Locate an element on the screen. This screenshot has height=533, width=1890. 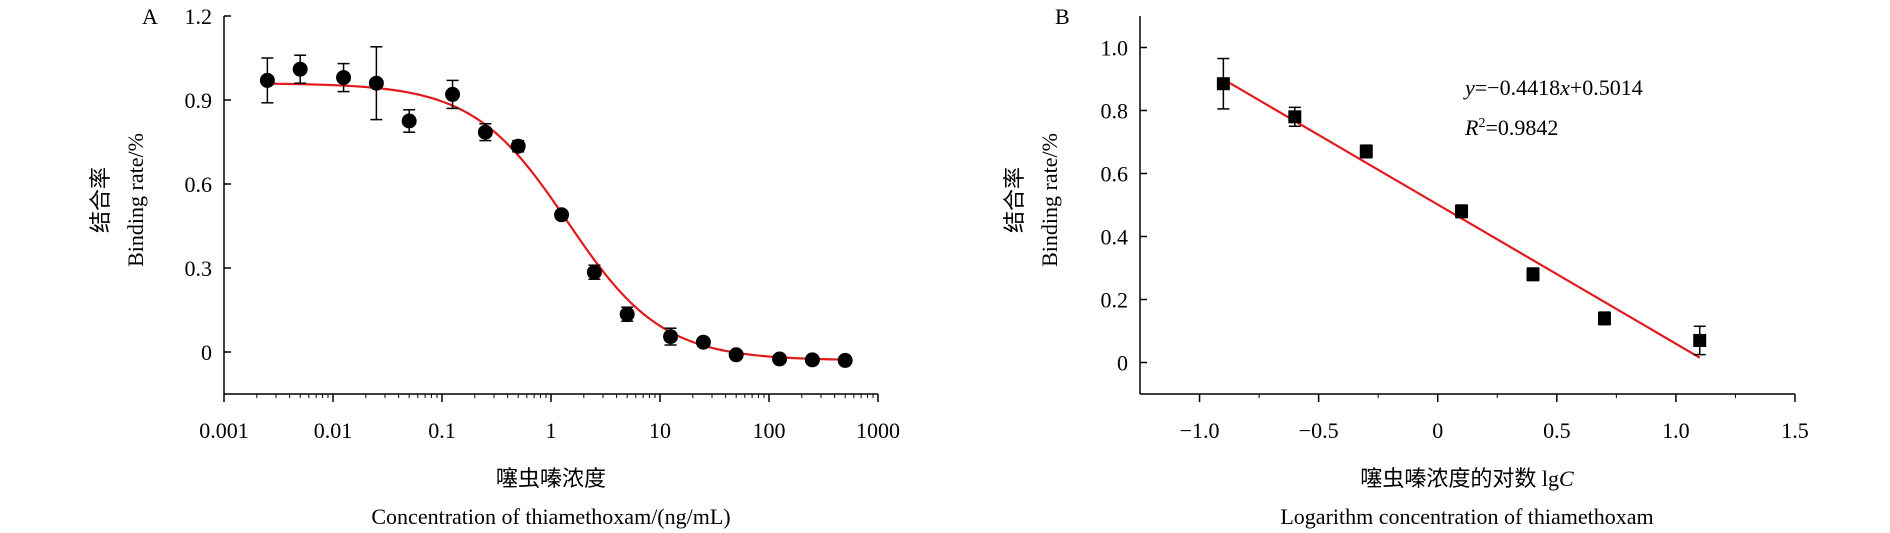
panel-b-data is located at coordinates (1461, 208).